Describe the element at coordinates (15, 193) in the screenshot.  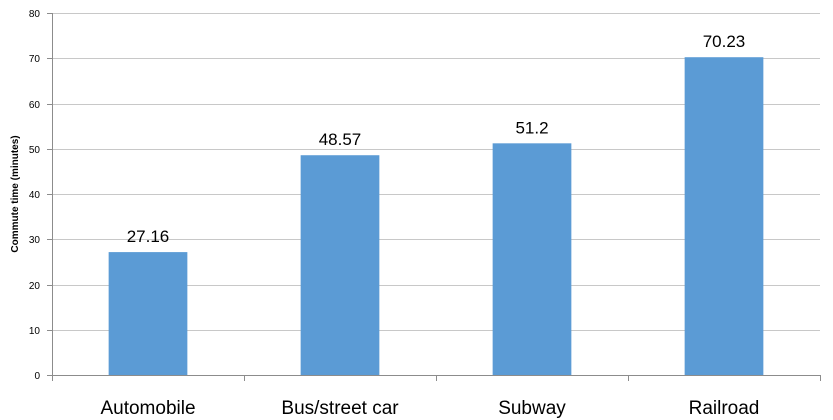
I see `y-axis-title: Commute time (minutes)` at that location.